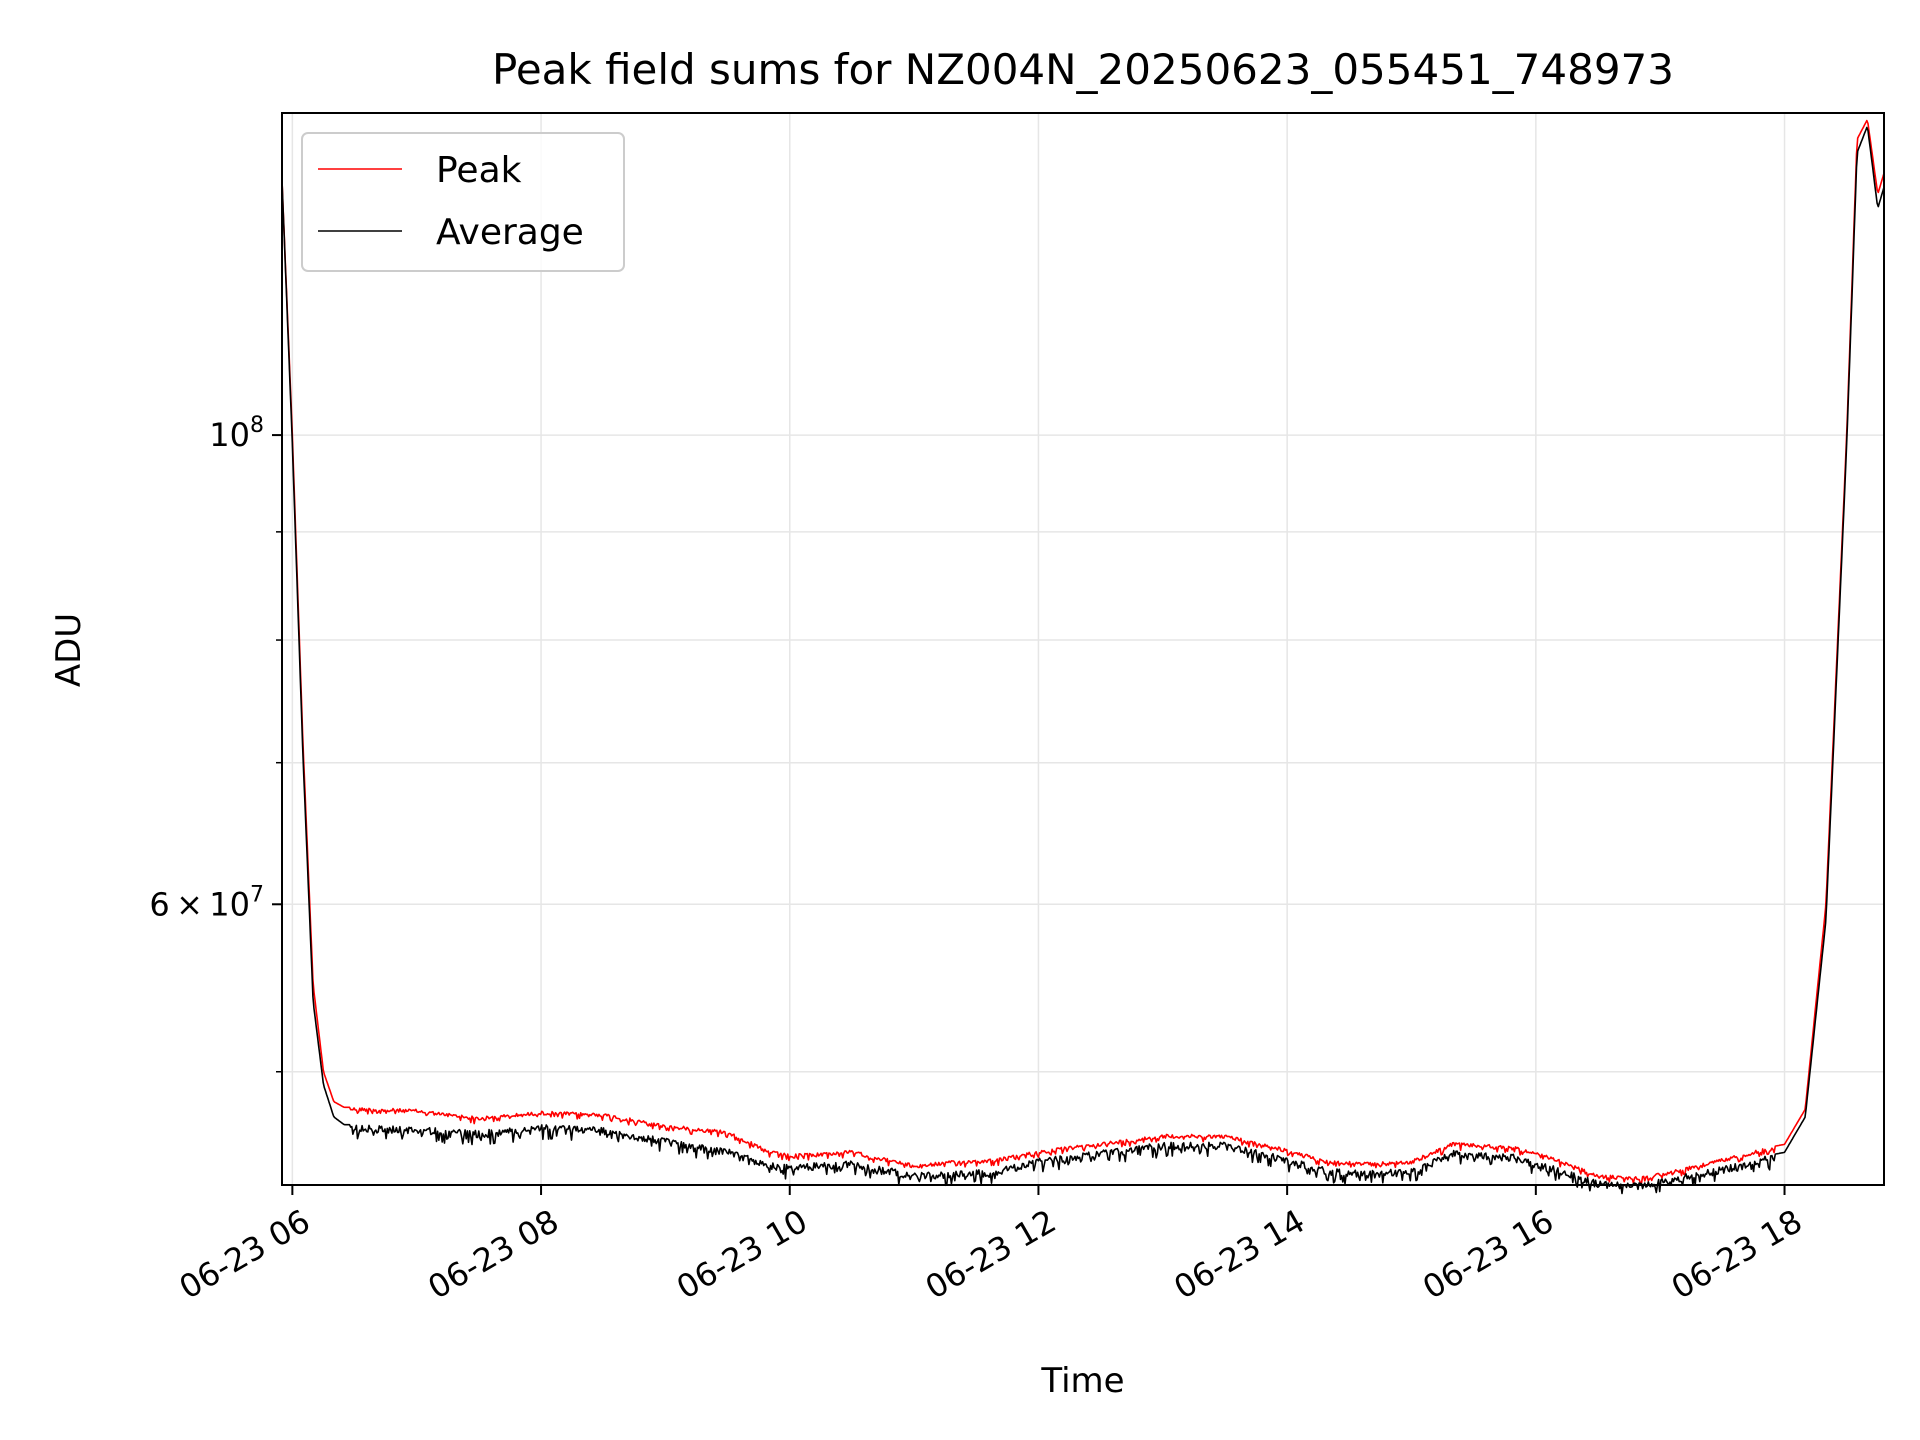  I want to click on legend-label-peak: Peak, so click(479, 170).